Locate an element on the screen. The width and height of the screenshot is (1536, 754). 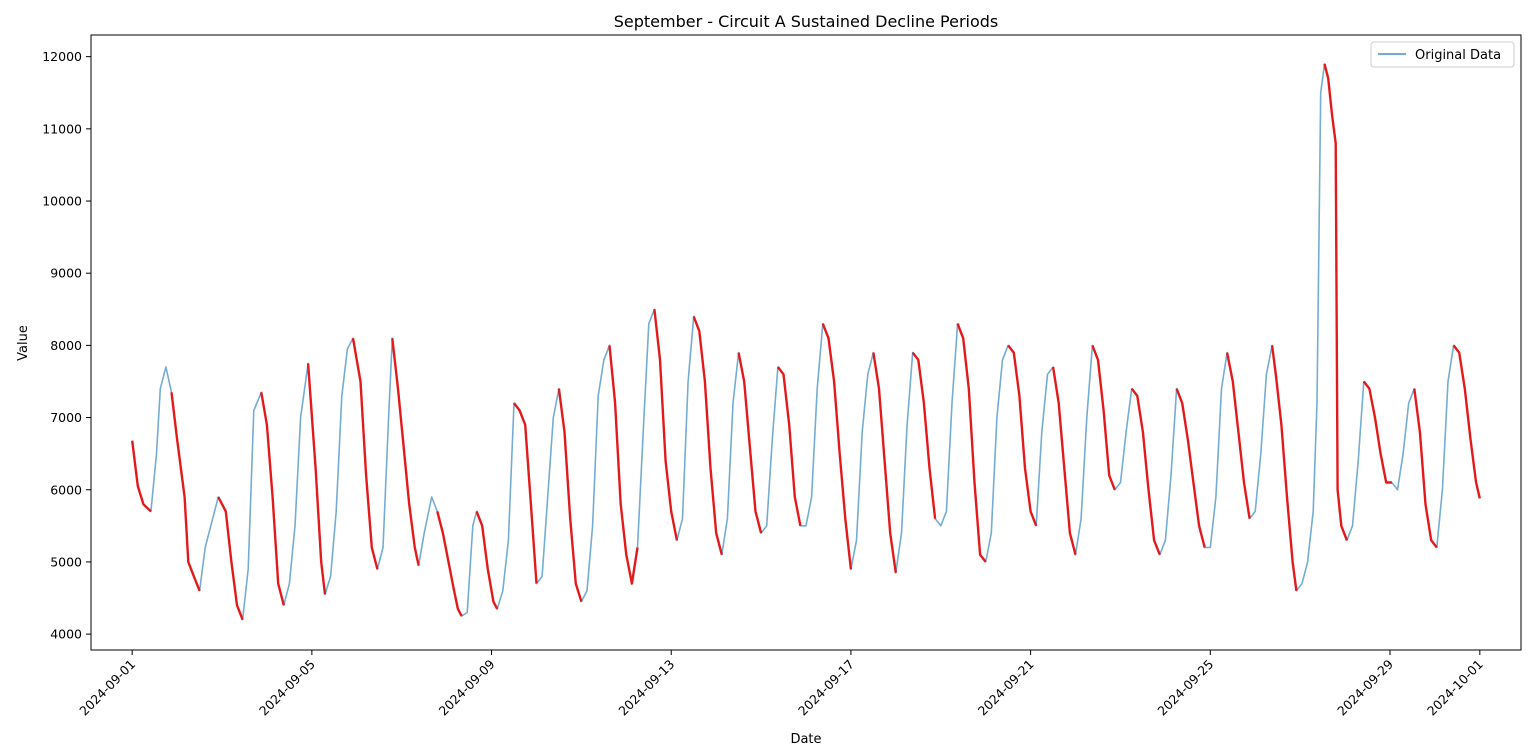
y-tick-label-4: 8000 is located at coordinates (66, 345).